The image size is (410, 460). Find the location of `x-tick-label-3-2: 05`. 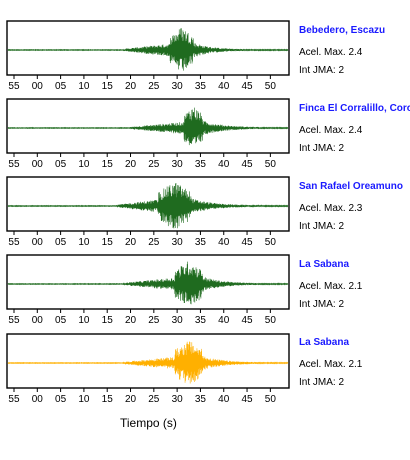

x-tick-label-3-2: 05 is located at coordinates (61, 242).